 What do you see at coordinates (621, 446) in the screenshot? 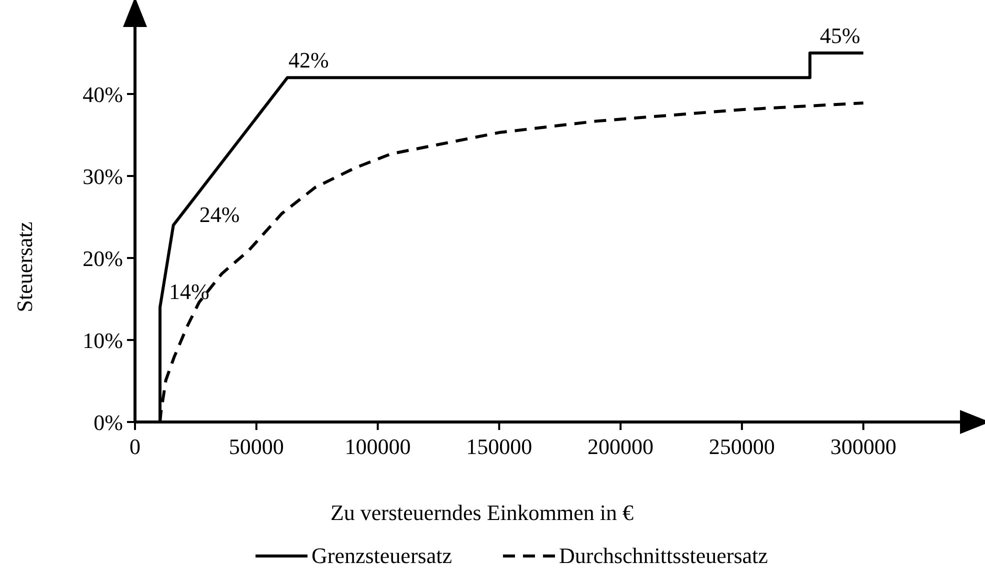
I see `x-tick-label: 200000` at bounding box center [621, 446].